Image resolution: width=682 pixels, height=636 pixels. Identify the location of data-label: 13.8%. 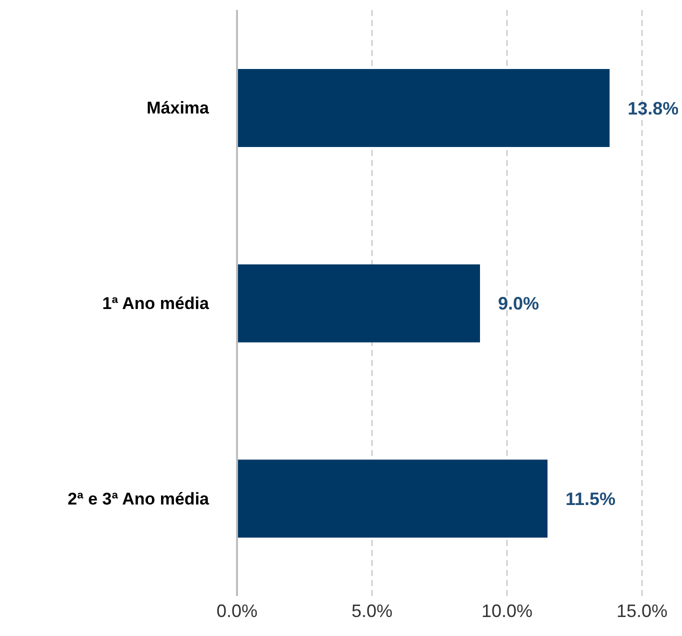
(653, 108).